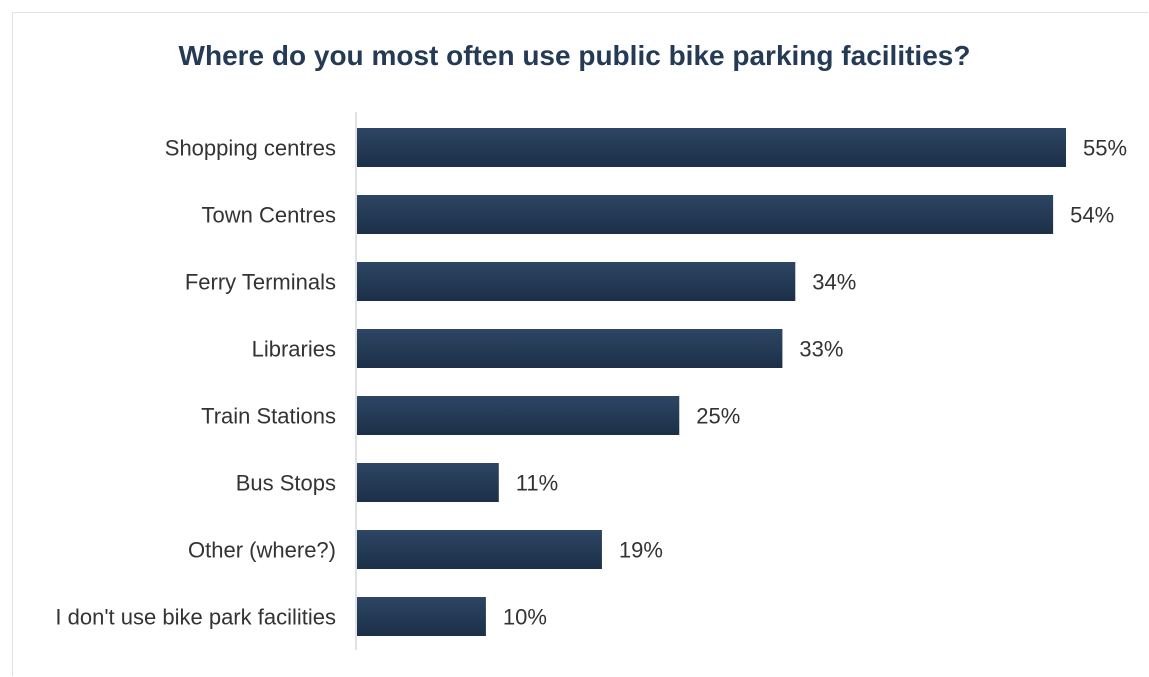 This screenshot has height=677, width=1149. Describe the element at coordinates (286, 483) in the screenshot. I see `category-label: Bus Stops` at that location.